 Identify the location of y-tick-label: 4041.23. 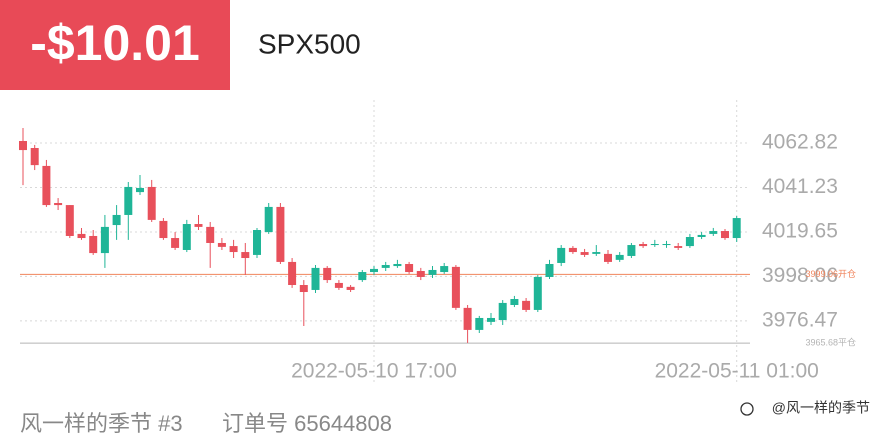
(800, 186).